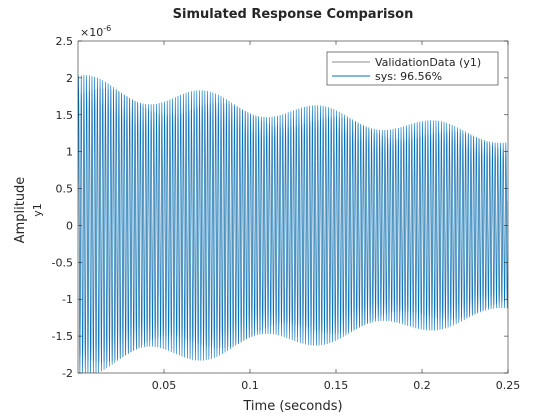  What do you see at coordinates (250, 385) in the screenshot?
I see `x-tick-label: 0.1` at bounding box center [250, 385].